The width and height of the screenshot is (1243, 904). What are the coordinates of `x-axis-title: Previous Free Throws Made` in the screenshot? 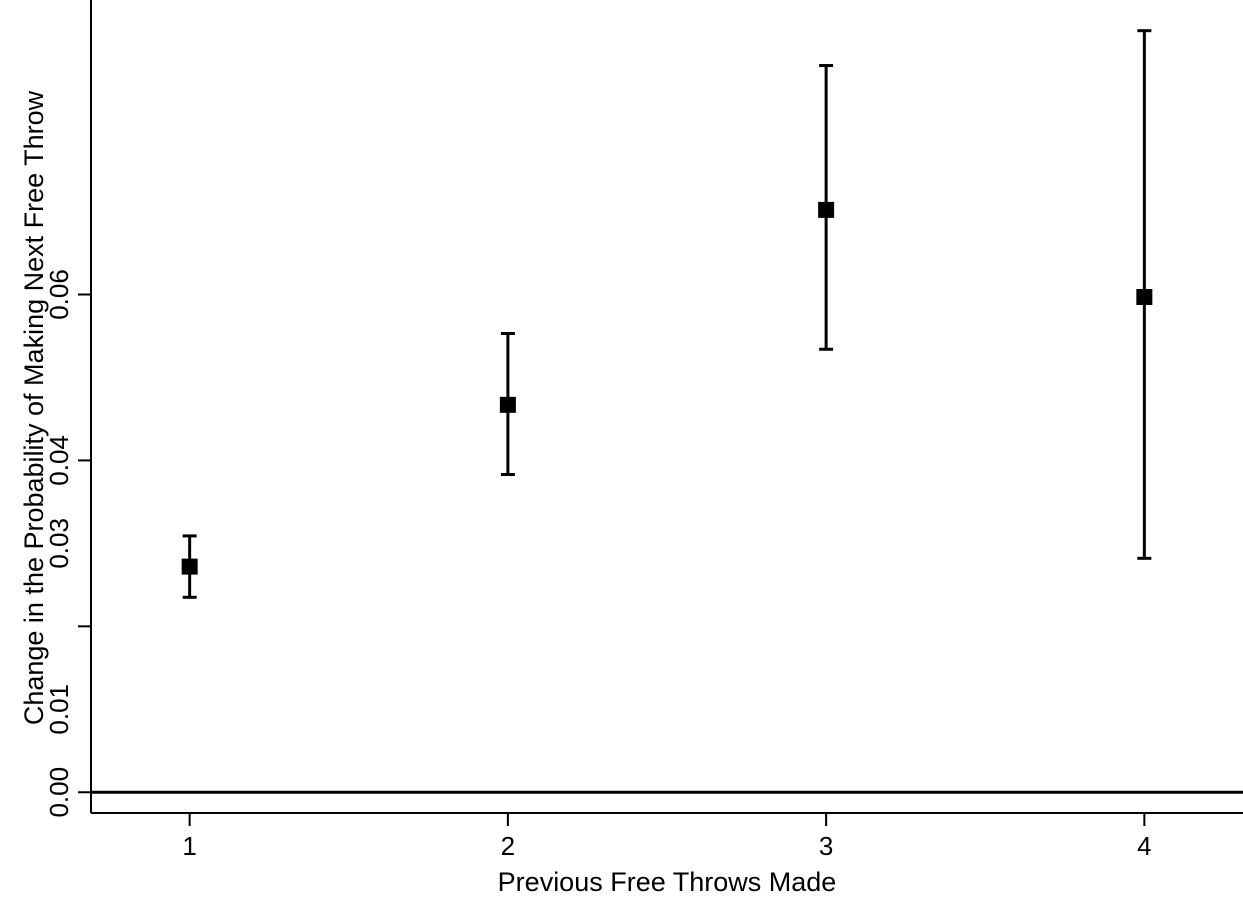 It's located at (667, 882).